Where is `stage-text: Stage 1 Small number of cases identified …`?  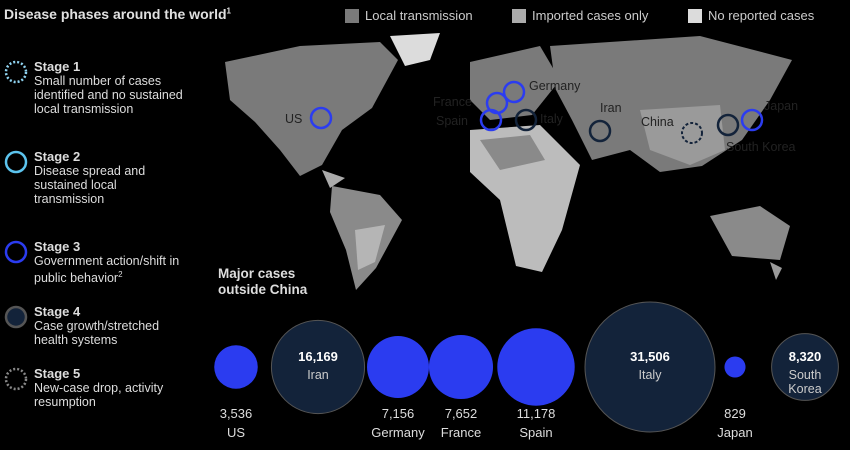
stage-text: Stage 1 Small number of cases identified … is located at coordinates (109, 88).